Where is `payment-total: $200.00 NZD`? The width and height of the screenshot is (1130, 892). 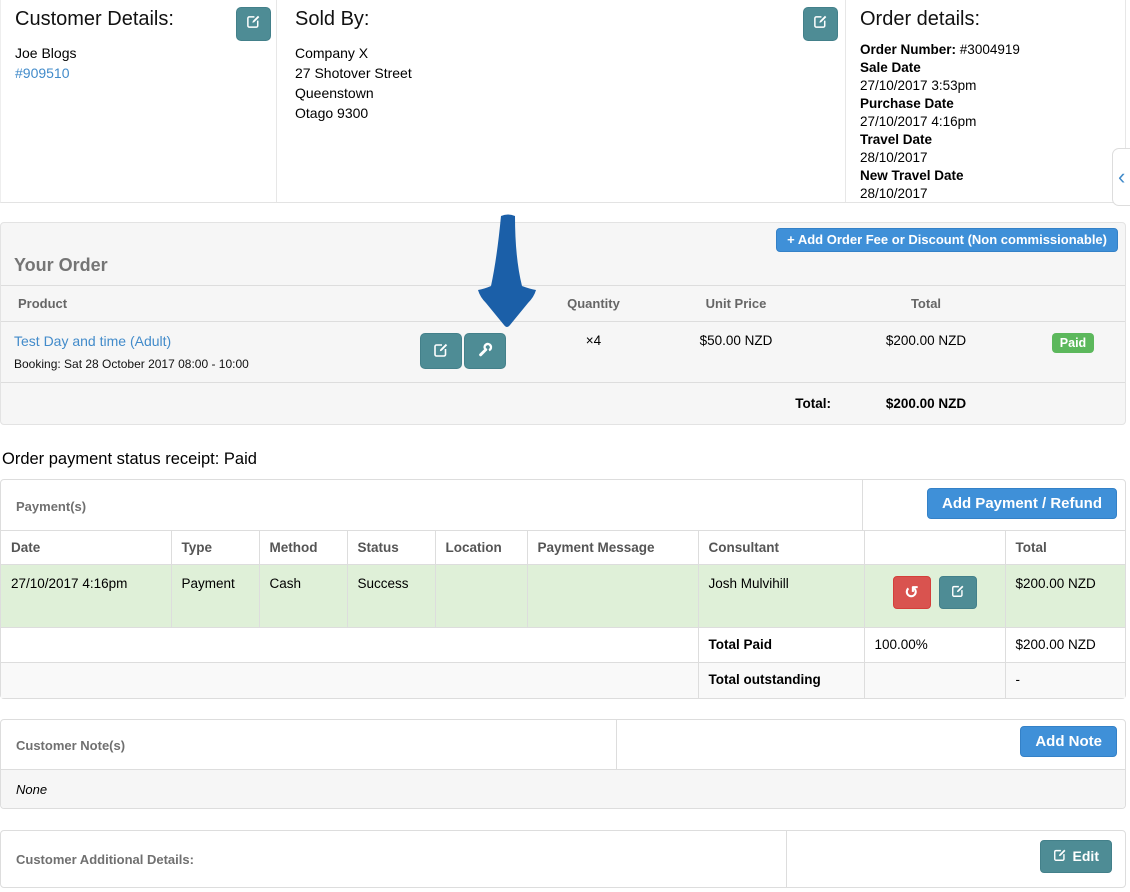
payment-total: $200.00 NZD is located at coordinates (1065, 596).